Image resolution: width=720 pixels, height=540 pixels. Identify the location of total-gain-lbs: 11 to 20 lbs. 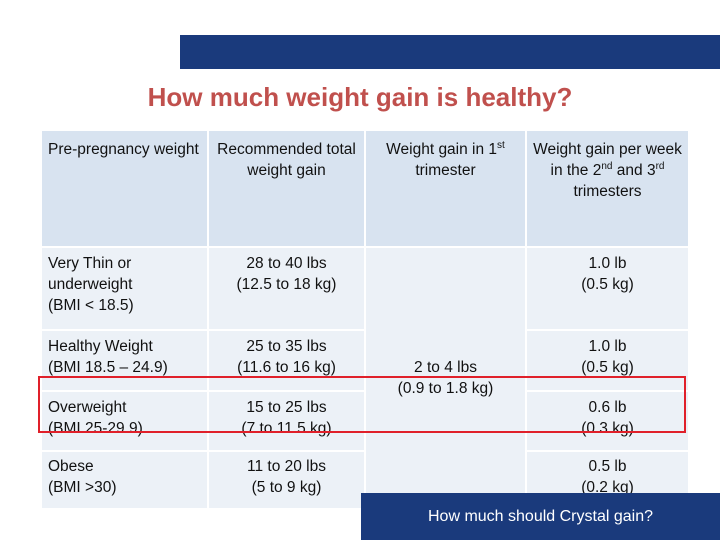
(286, 466).